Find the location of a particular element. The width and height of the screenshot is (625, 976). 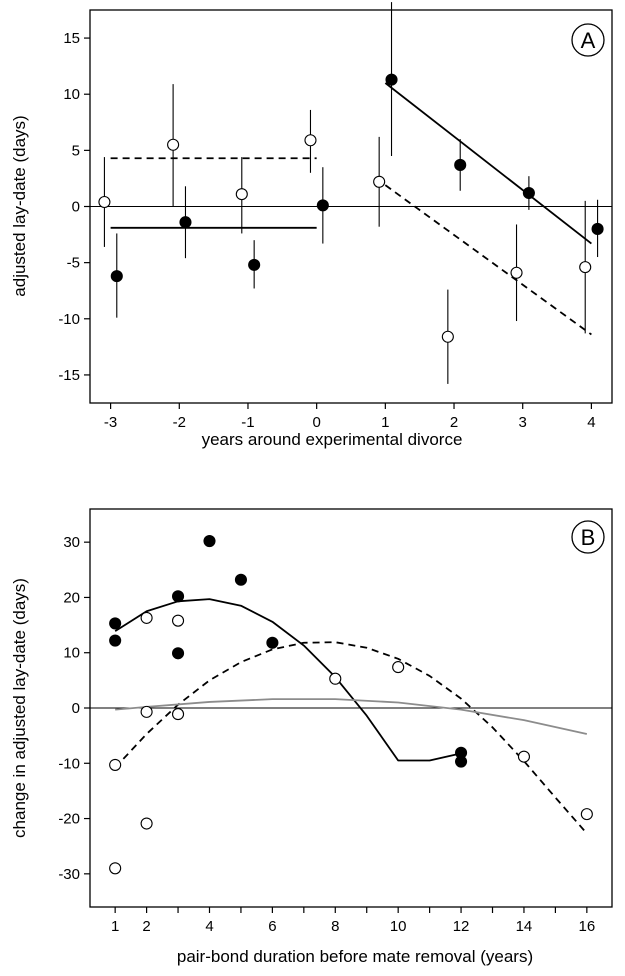

x-tick-label-b: 4 is located at coordinates (209, 926).